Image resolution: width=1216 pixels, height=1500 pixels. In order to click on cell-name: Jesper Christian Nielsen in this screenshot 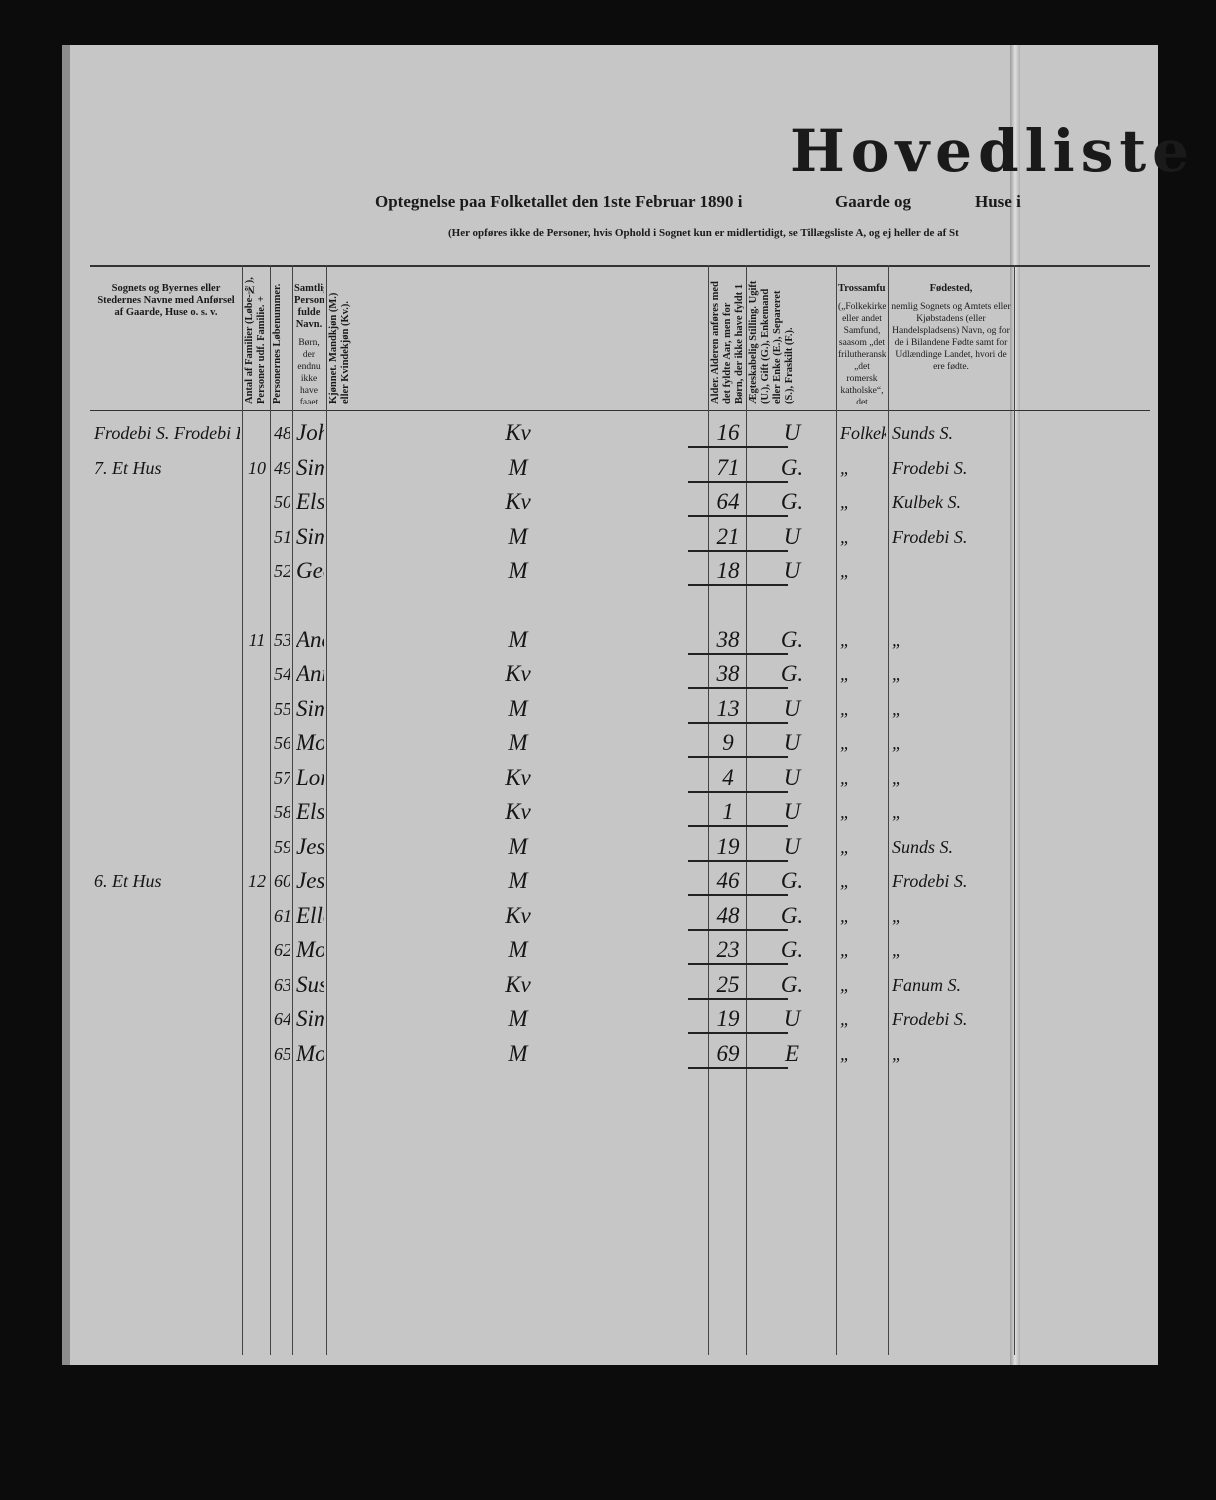, I will do `click(310, 846)`.